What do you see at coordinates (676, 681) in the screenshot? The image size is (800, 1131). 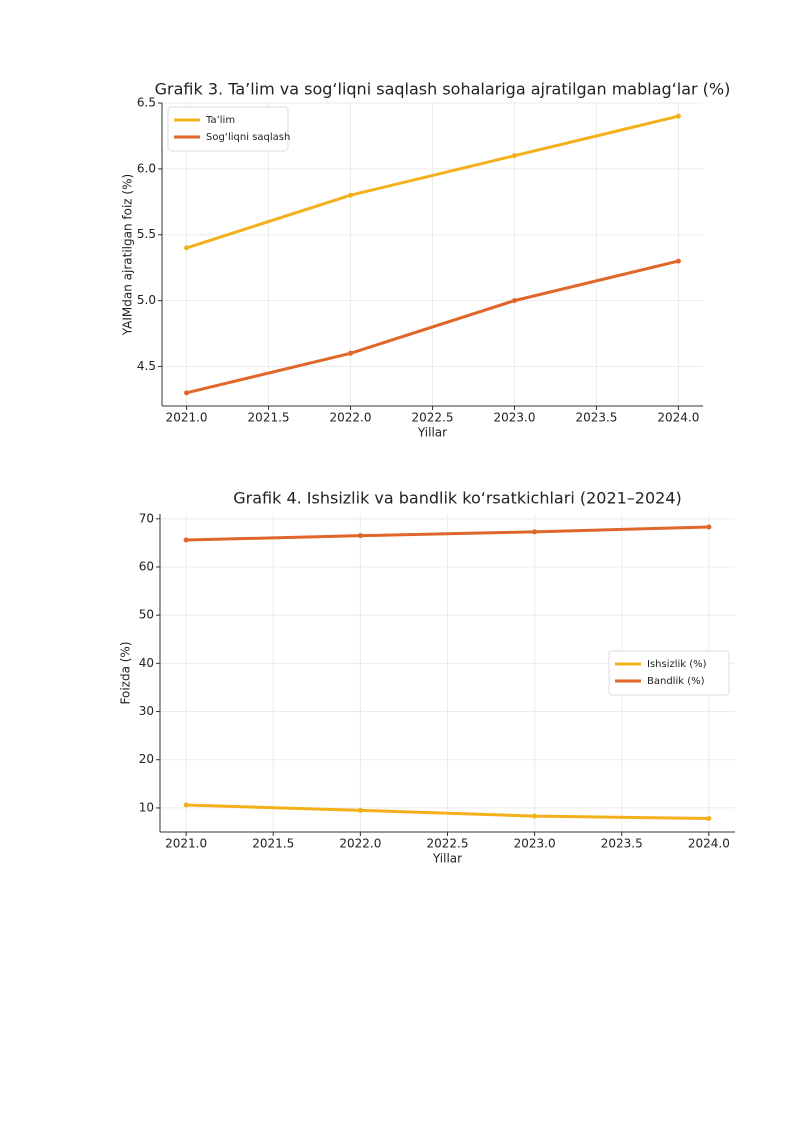 I see `legend-label: Bandlik (%)` at bounding box center [676, 681].